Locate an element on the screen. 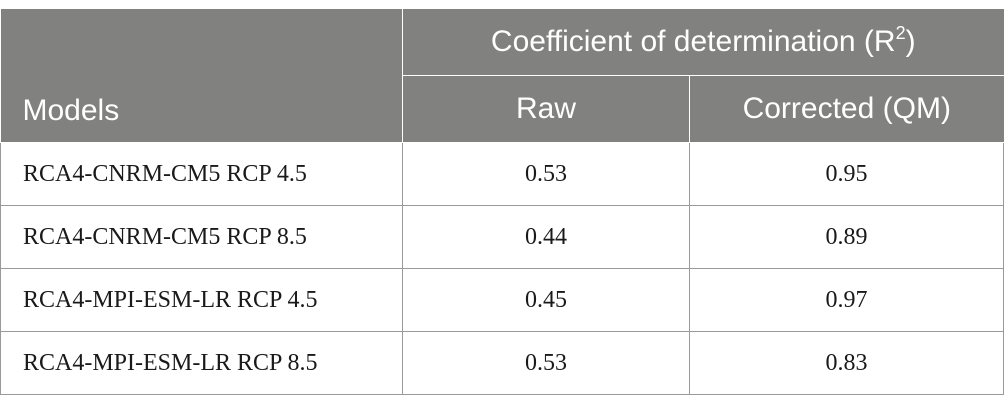 The height and width of the screenshot is (409, 1005). model-cell: RCA4-MPI-ESM-LR RCP 4.5 is located at coordinates (201, 300).